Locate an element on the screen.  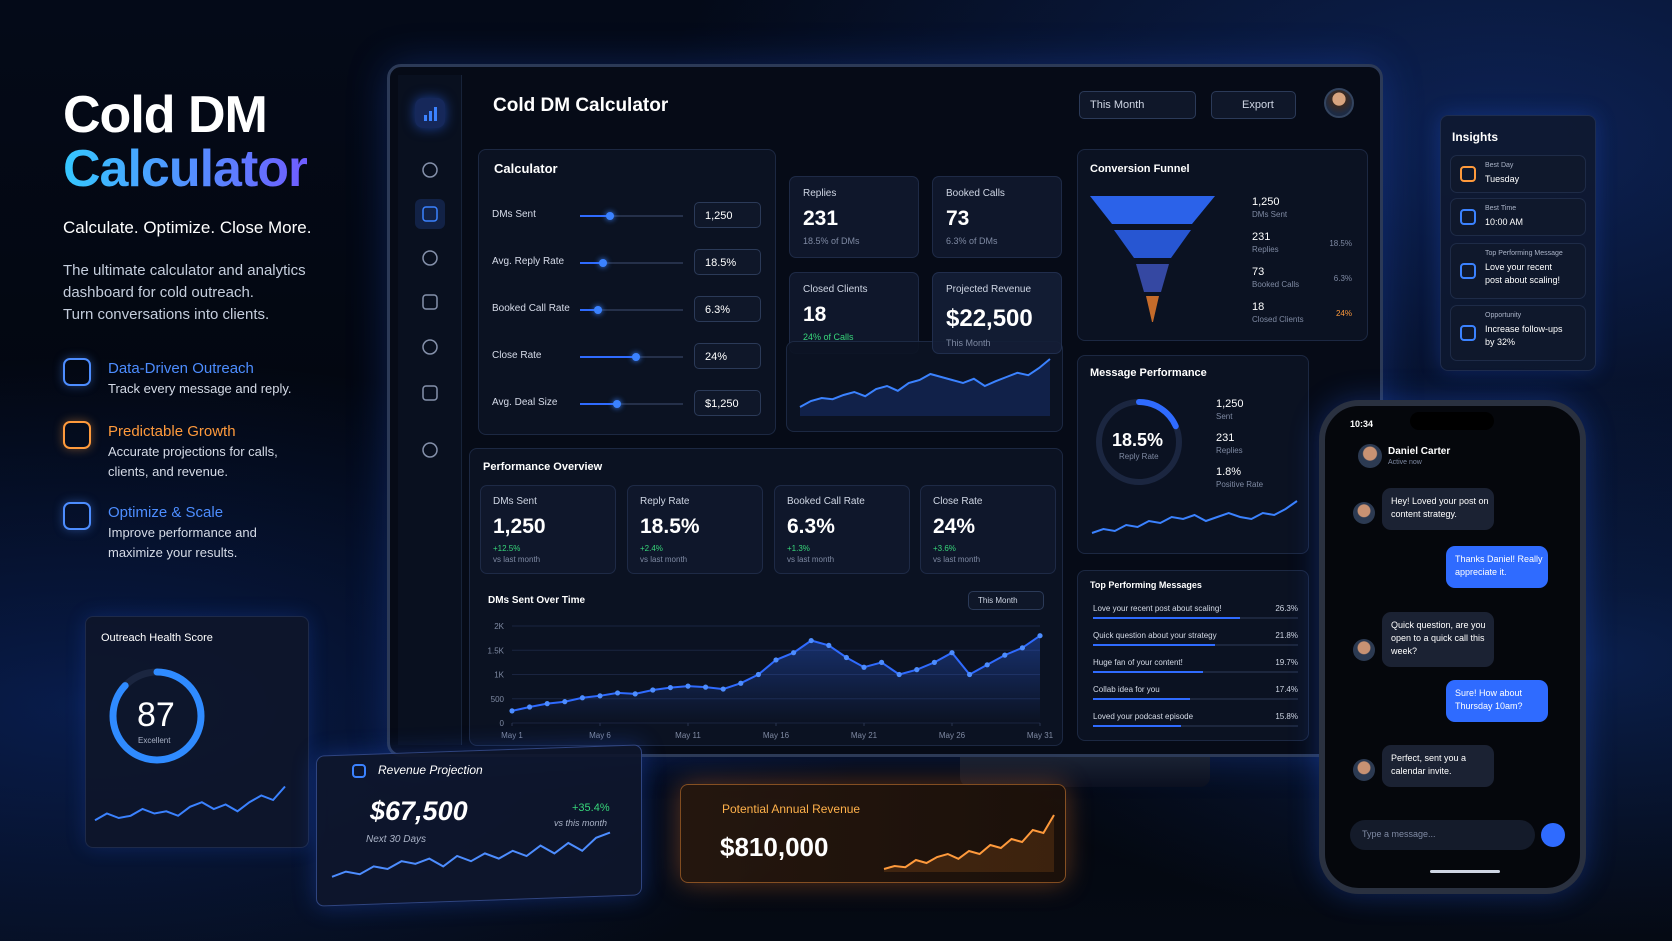
health-label: Excellent is located at coordinates (154, 740).